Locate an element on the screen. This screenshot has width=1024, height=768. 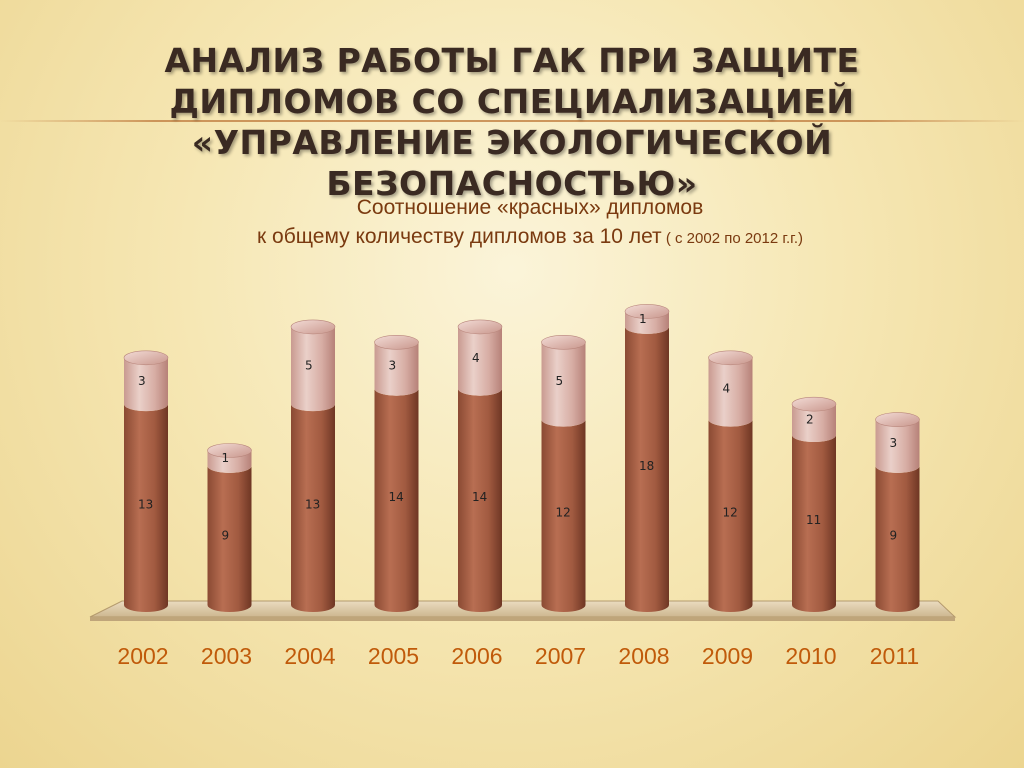
bar-top-cap-2002 is located at coordinates (146, 358).